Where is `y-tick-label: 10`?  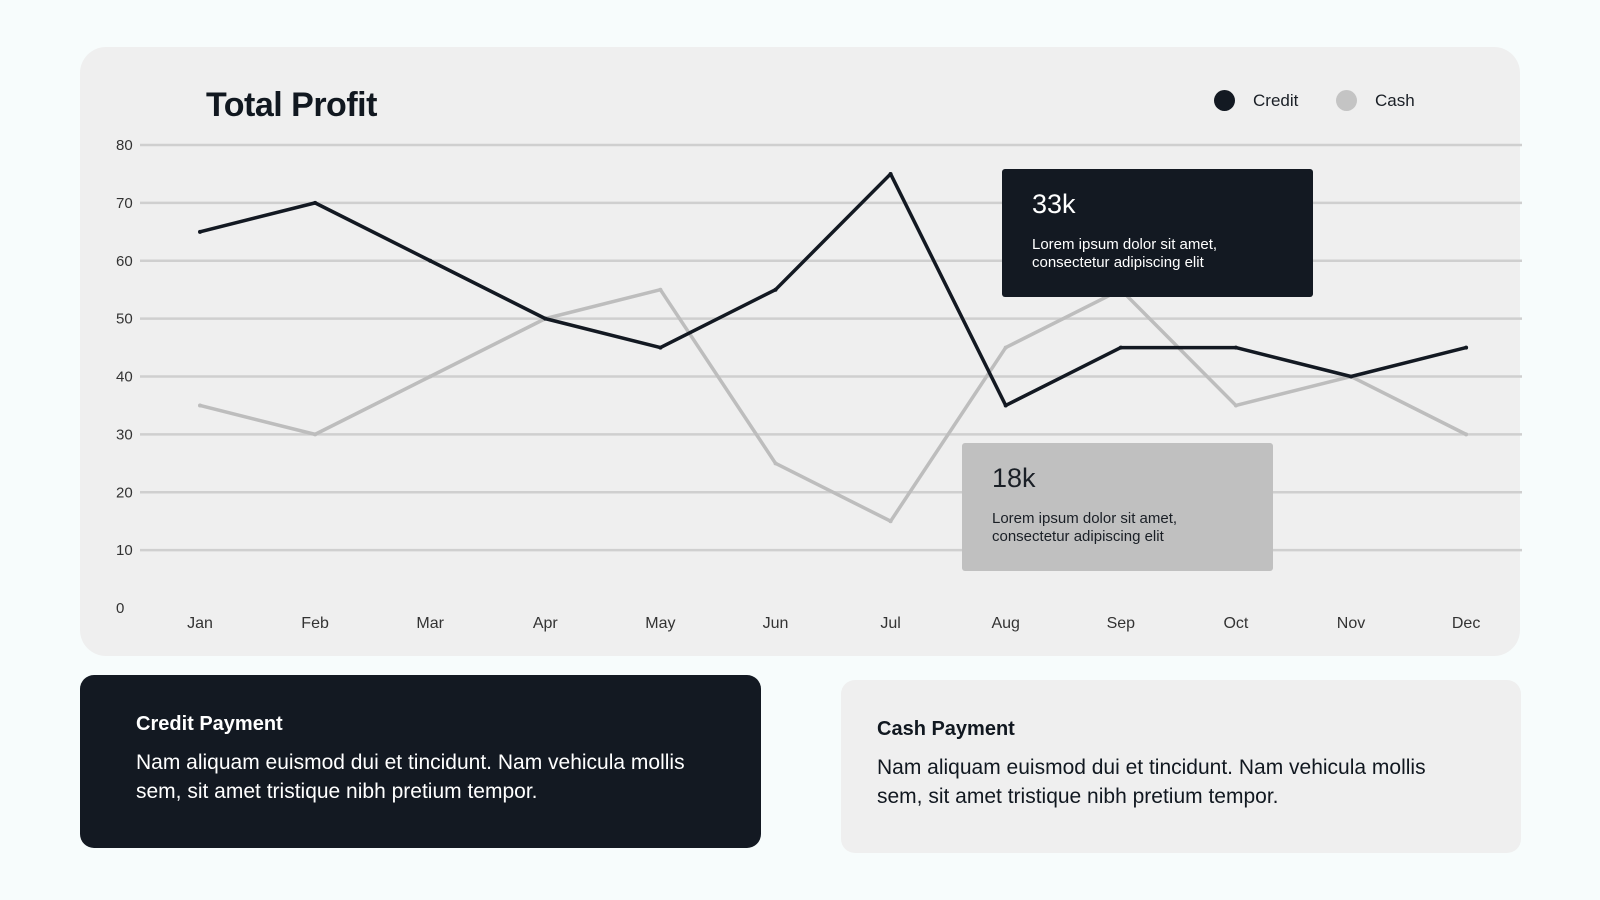
y-tick-label: 10 is located at coordinates (124, 550).